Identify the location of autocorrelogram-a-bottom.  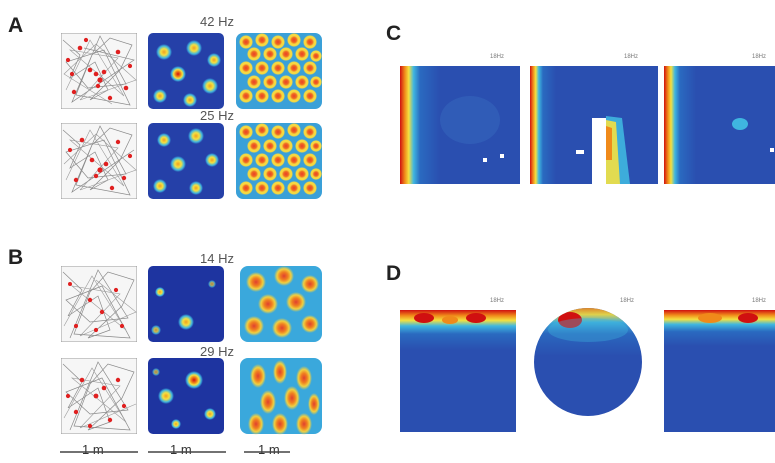
(279, 161).